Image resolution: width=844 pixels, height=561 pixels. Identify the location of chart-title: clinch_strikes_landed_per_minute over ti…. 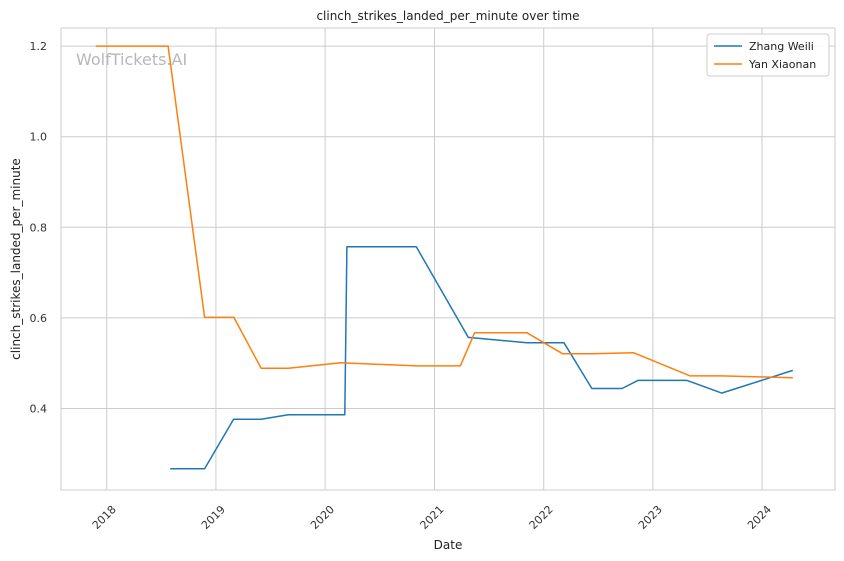
(447, 16).